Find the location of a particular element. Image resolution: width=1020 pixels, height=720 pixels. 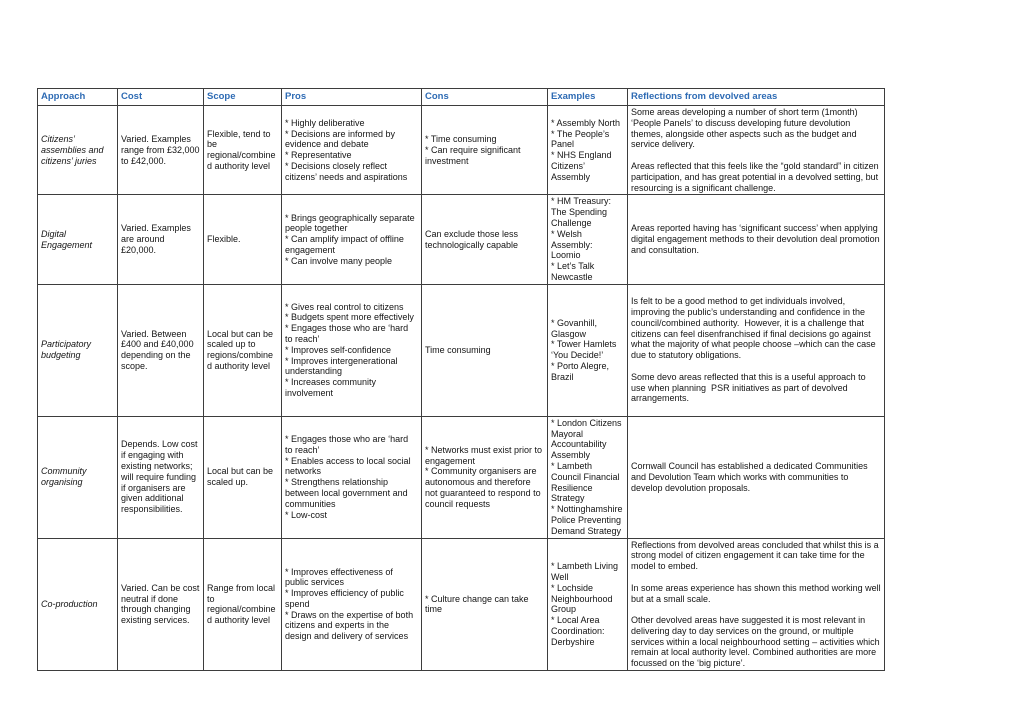

column-header-examples: Examples is located at coordinates (587, 97).